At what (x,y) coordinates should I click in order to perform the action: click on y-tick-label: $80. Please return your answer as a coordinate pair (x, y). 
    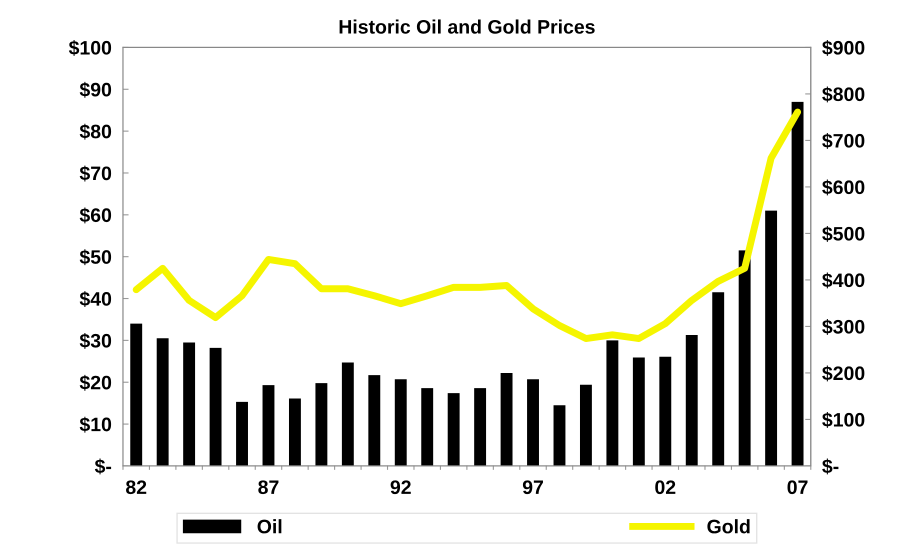
    Looking at the image, I should click on (96, 132).